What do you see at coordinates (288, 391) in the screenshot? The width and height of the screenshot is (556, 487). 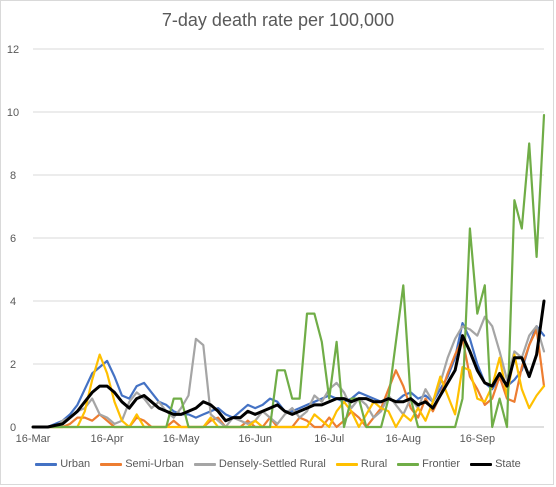 I see `series-line-rural` at bounding box center [288, 391].